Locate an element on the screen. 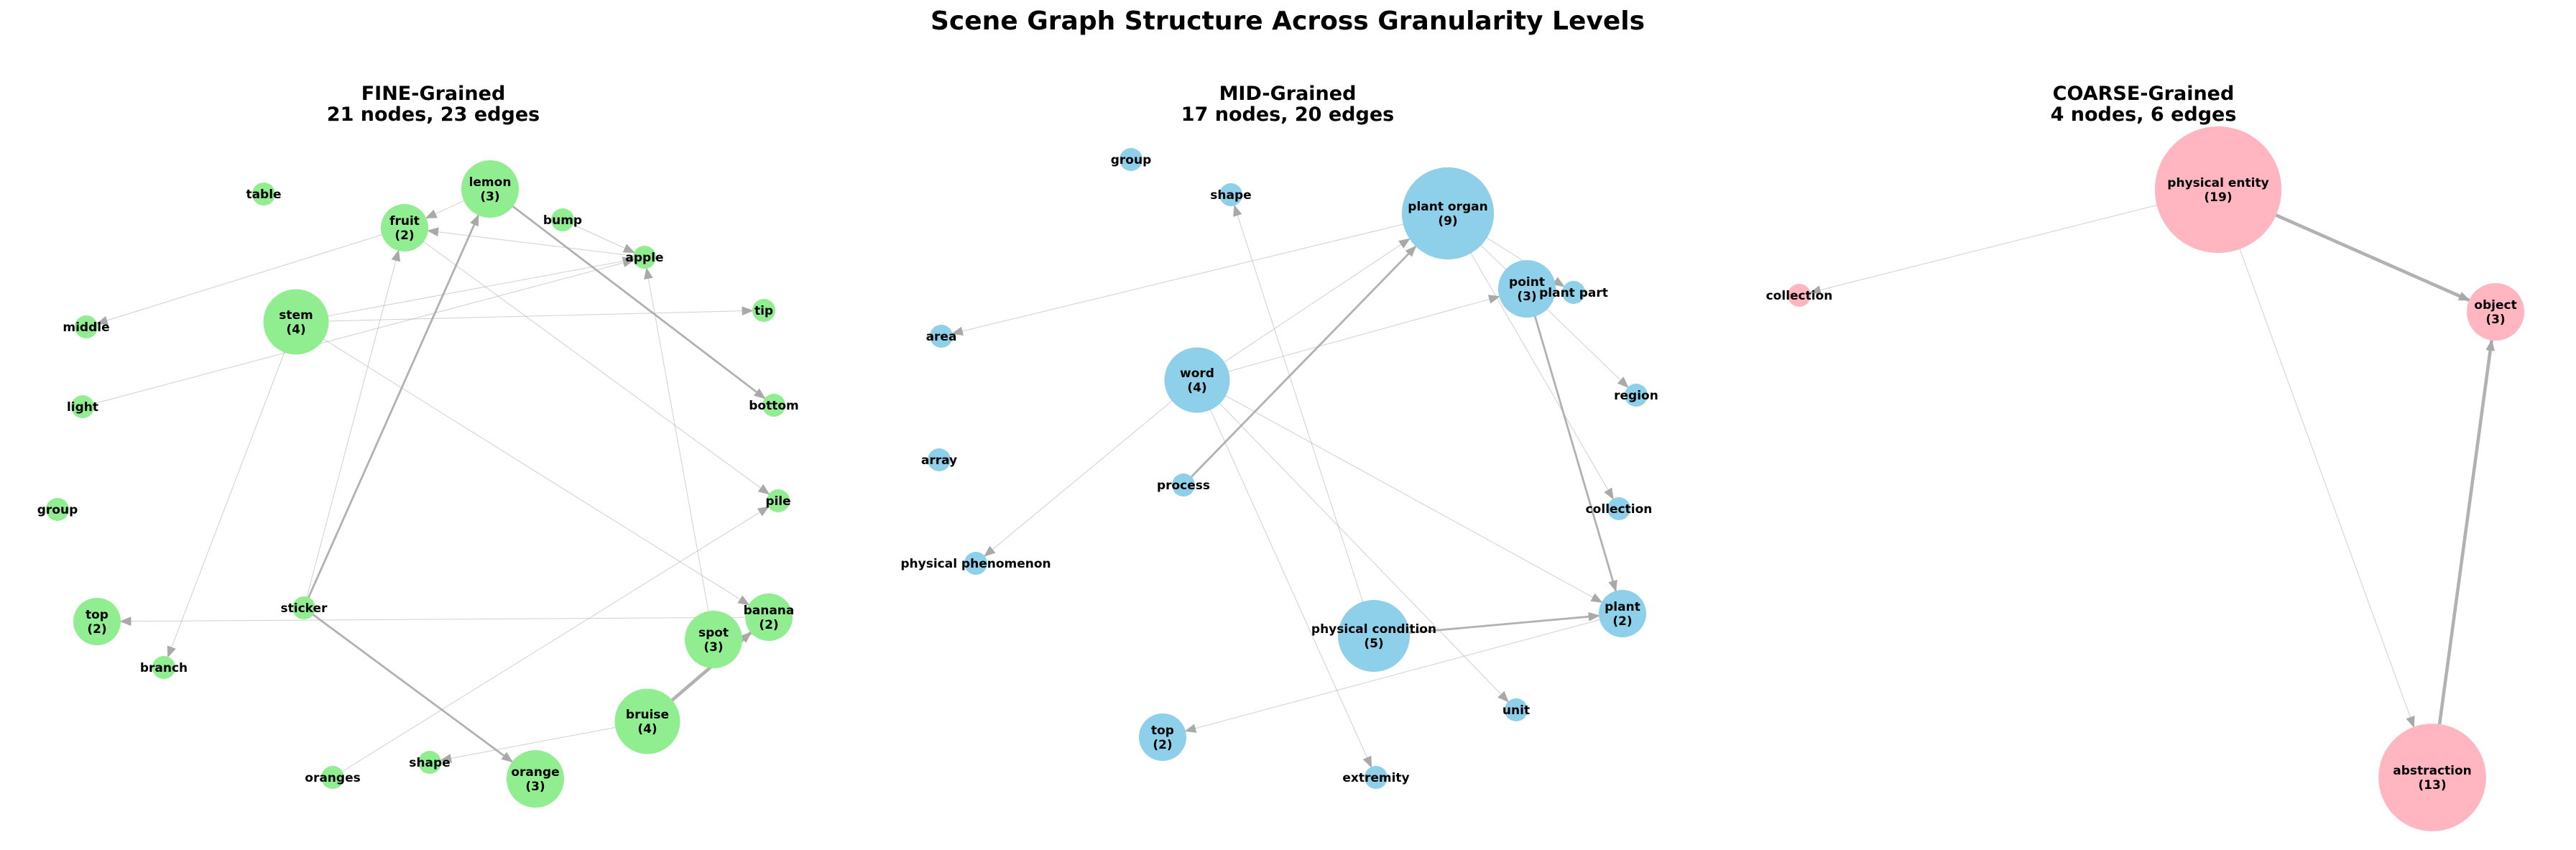 This screenshot has height=850, width=2576. edge-plant-to-top is located at coordinates (1404, 673).